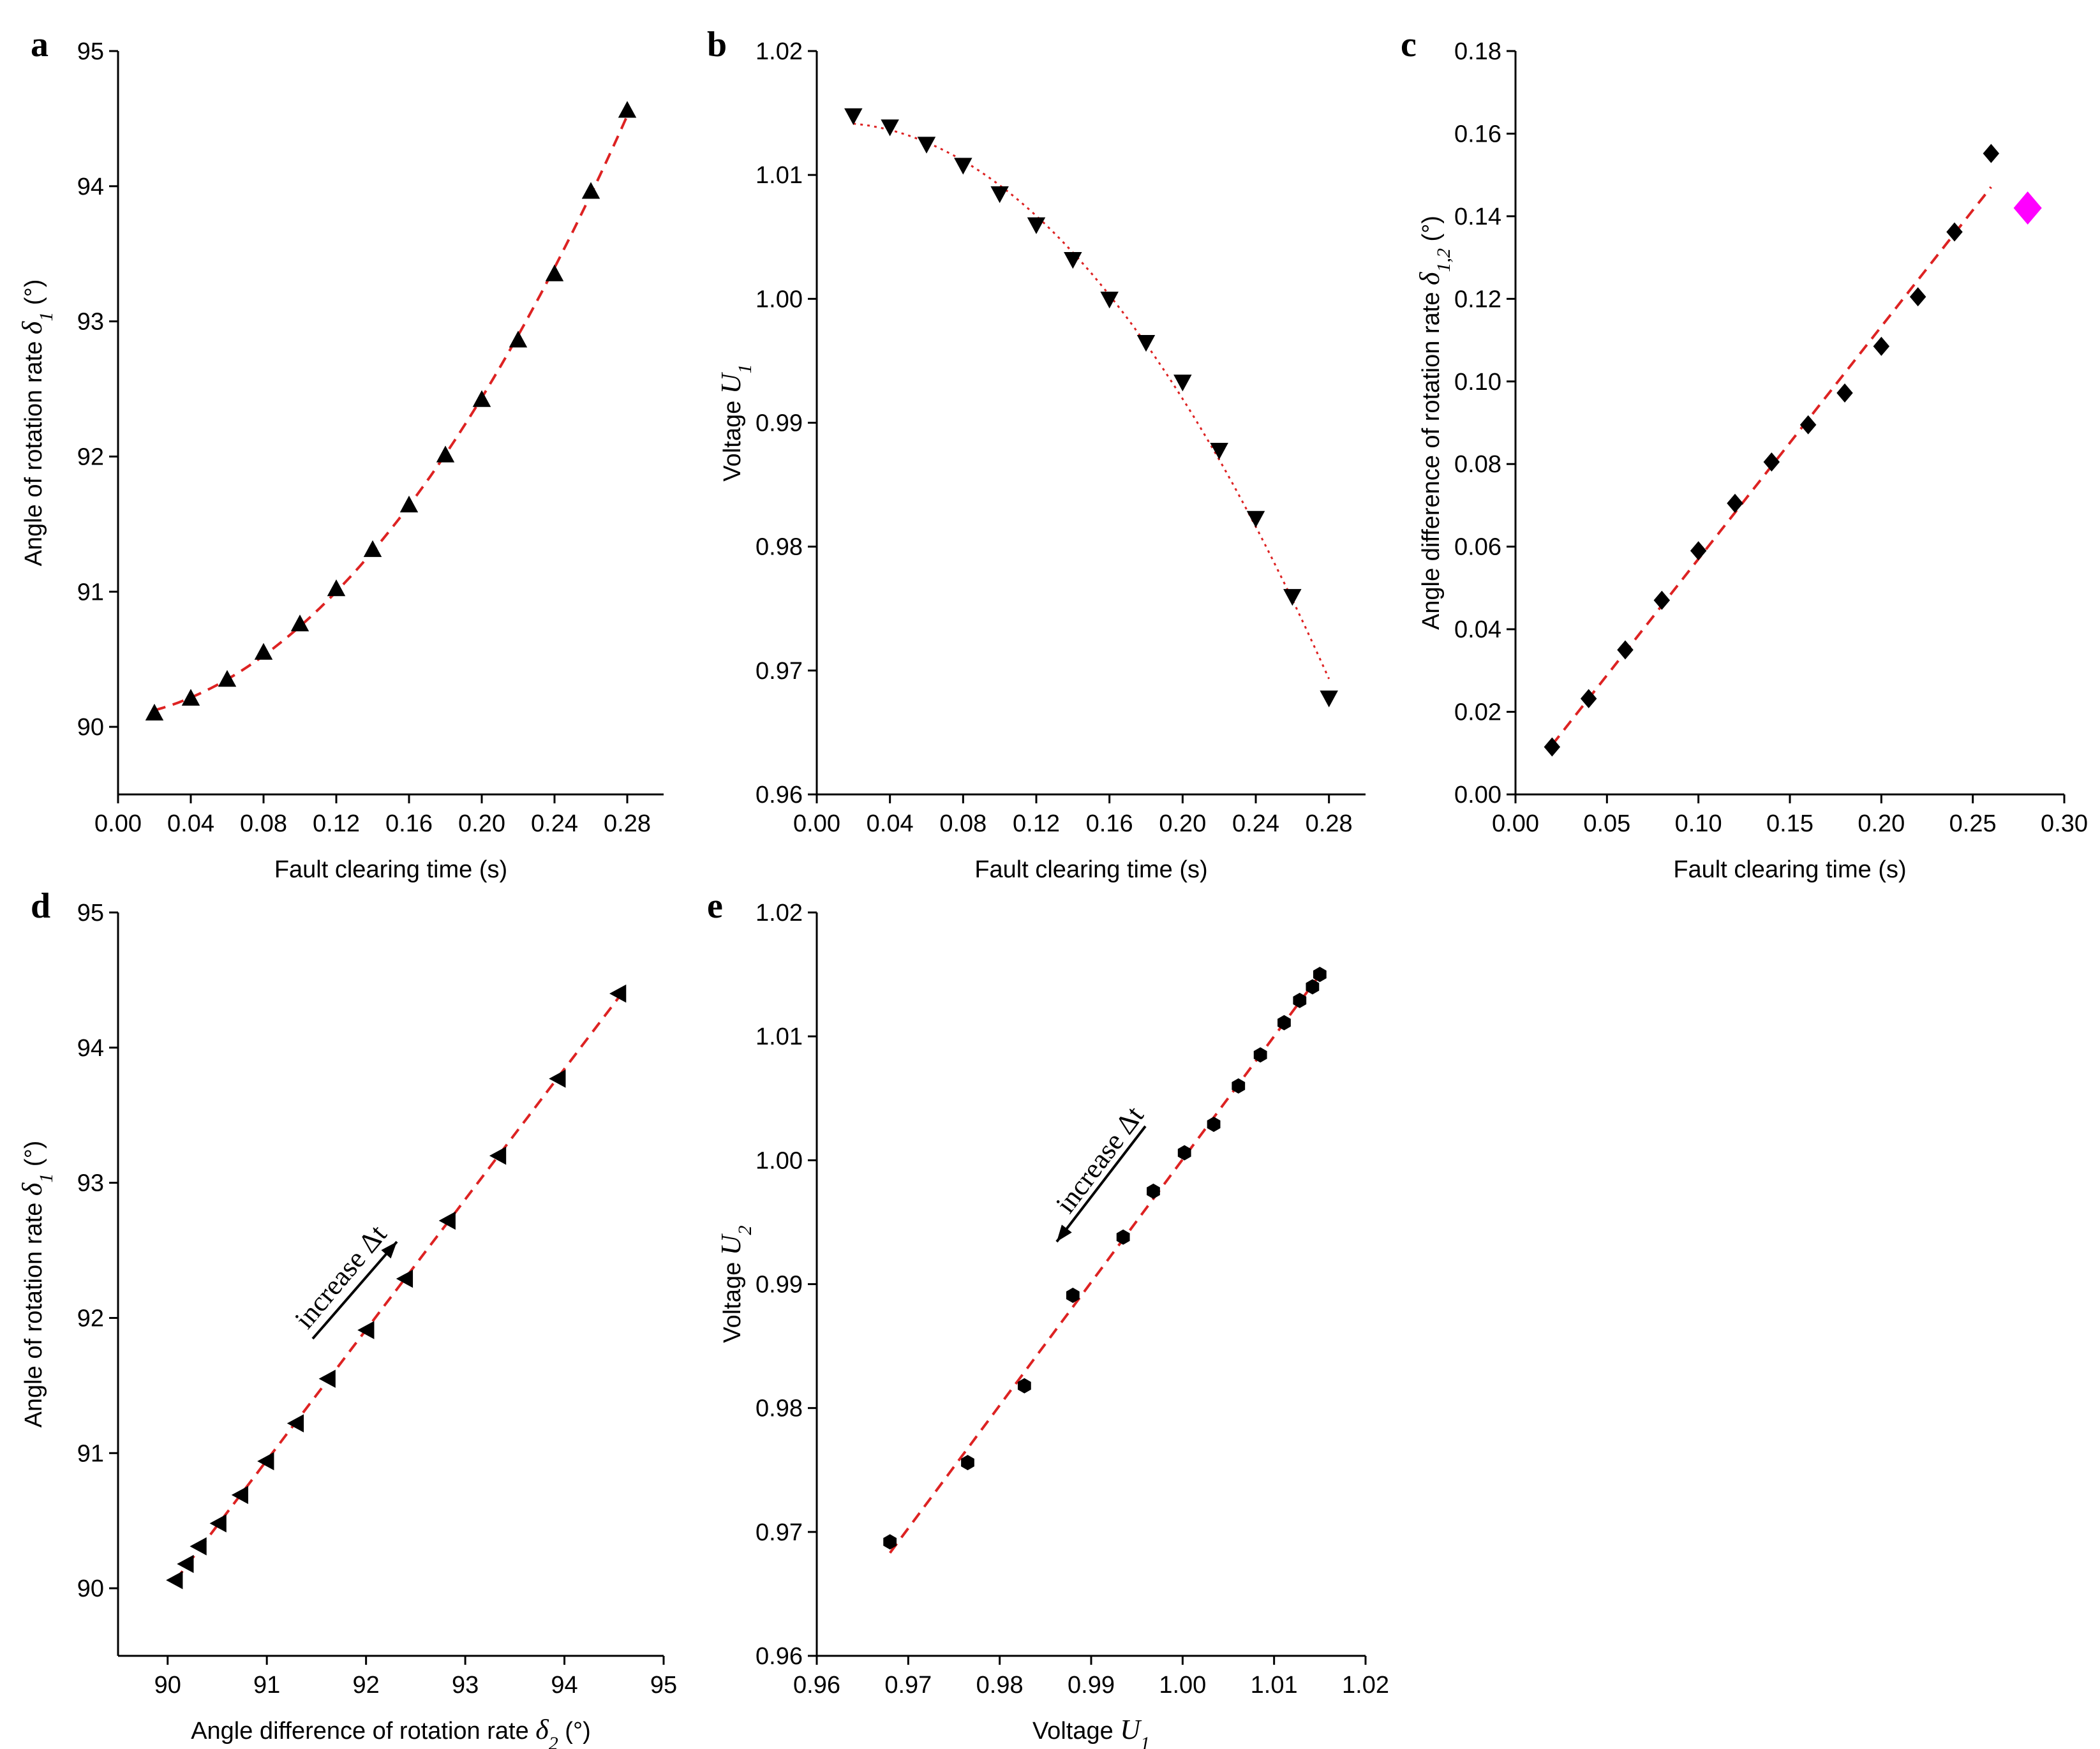 Image resolution: width=2100 pixels, height=1749 pixels. Describe the element at coordinates (90, 1588) in the screenshot. I see `y-tick-label: 90` at that location.